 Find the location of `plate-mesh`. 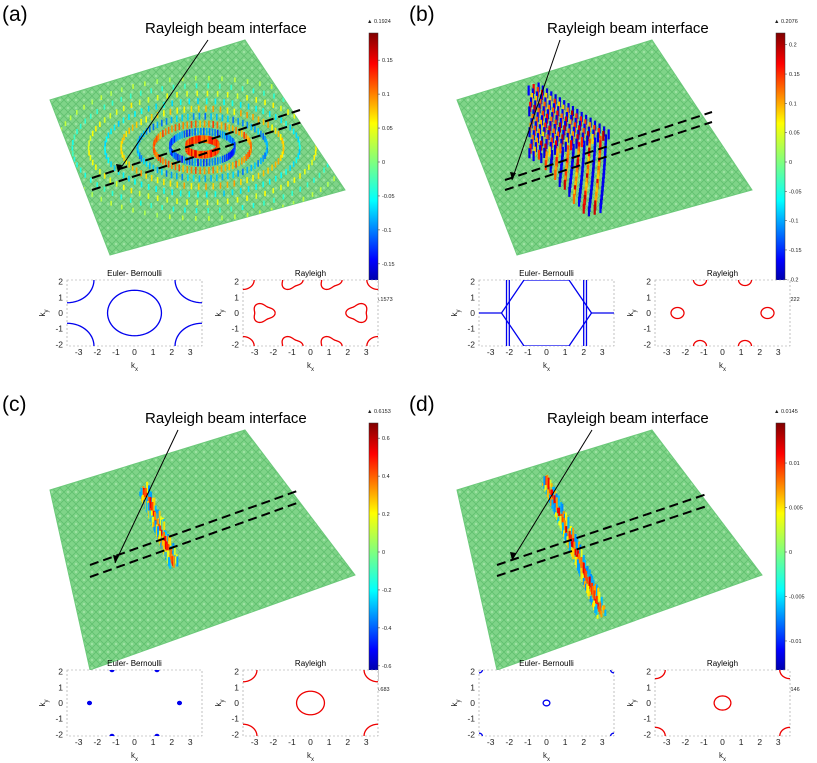

plate-mesh is located at coordinates (609, 550).